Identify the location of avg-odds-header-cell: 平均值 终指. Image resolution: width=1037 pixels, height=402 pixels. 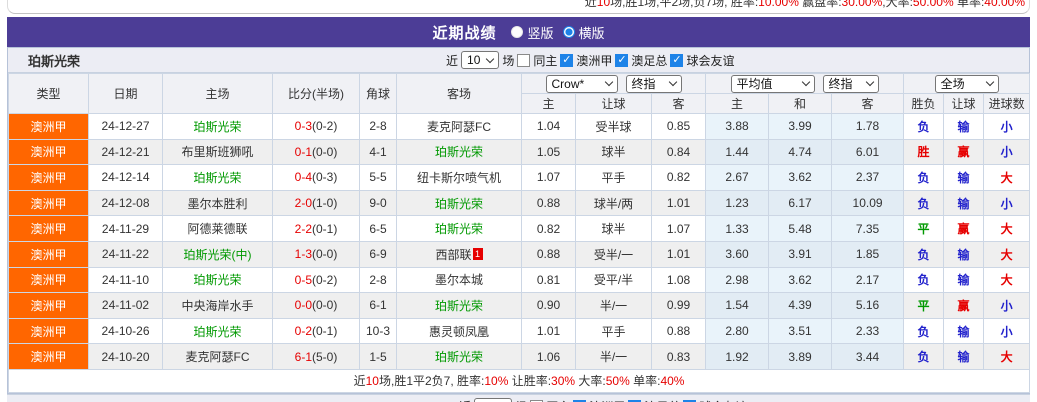
(805, 83).